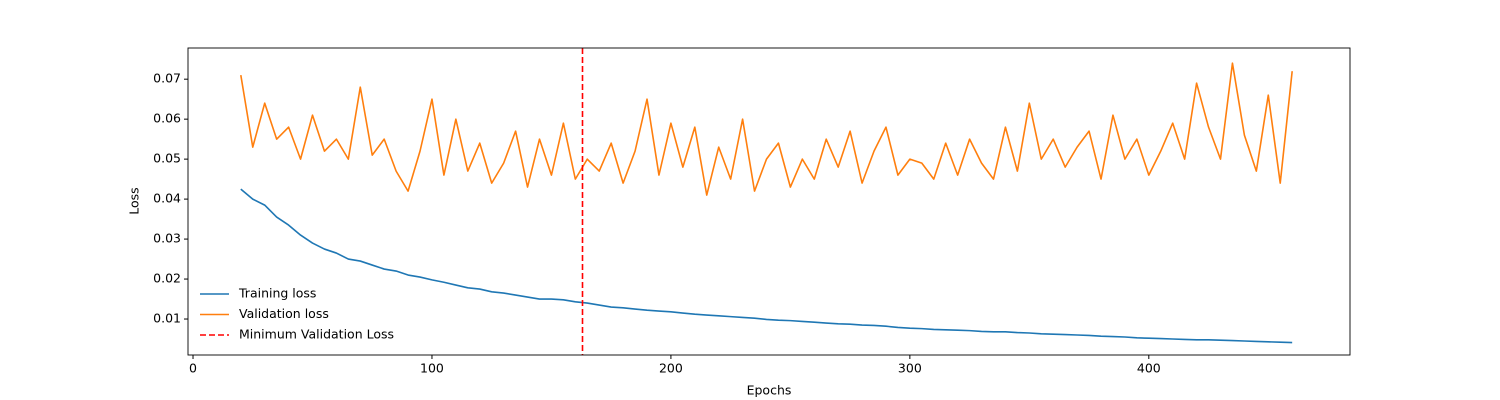  What do you see at coordinates (167, 78) in the screenshot?
I see `y-tick-label: 0.07` at bounding box center [167, 78].